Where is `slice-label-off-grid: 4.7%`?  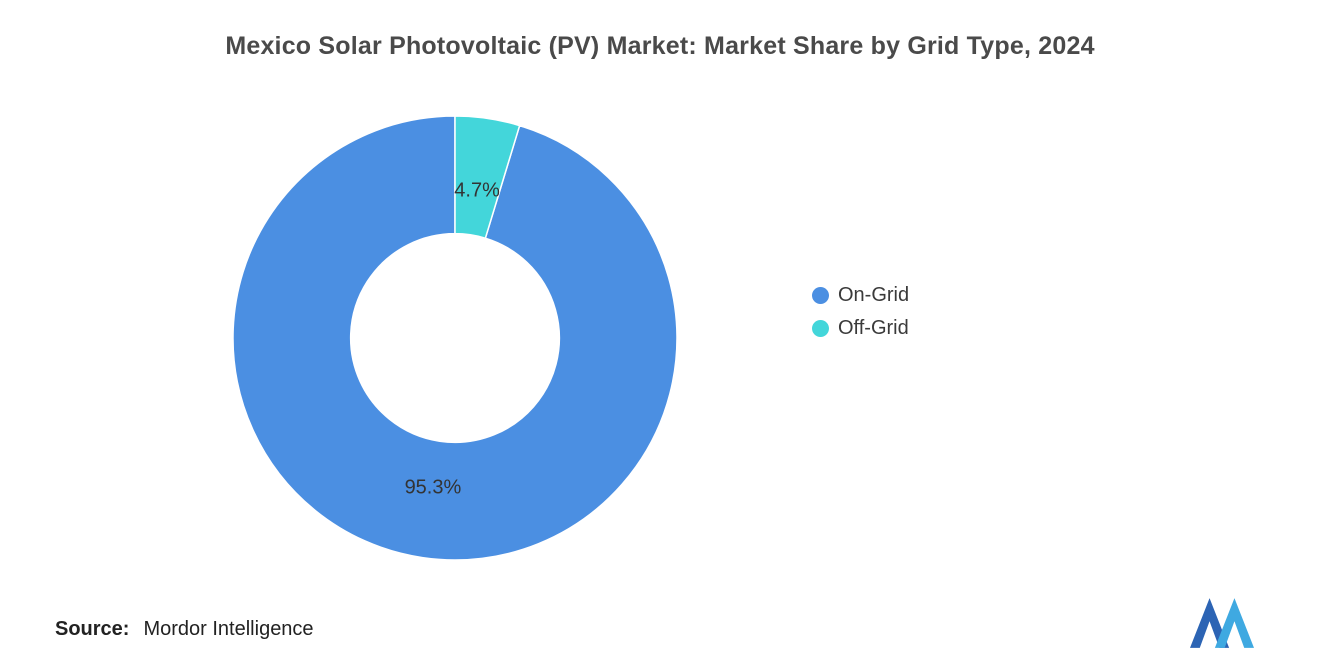
slice-label-off-grid: 4.7% is located at coordinates (477, 191).